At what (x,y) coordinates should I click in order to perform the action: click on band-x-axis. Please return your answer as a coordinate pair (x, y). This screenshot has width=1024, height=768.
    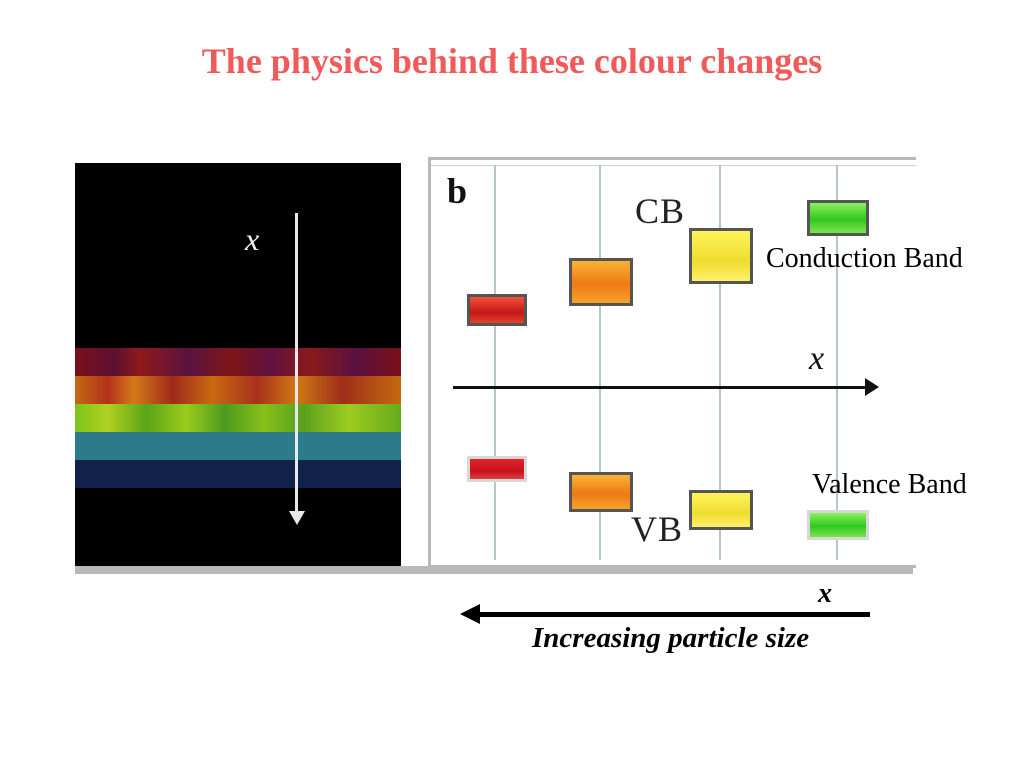
    Looking at the image, I should click on (662, 387).